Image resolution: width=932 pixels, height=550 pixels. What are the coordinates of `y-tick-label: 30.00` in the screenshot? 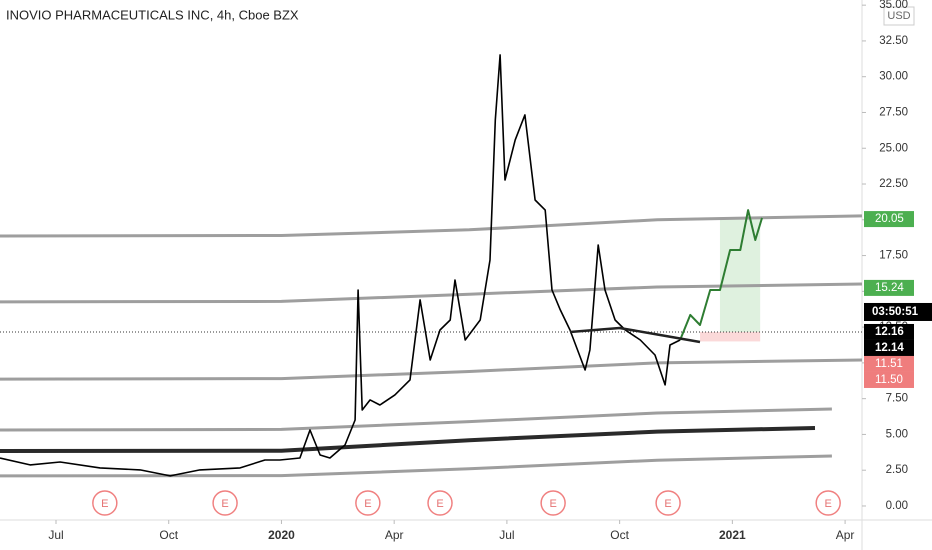 It's located at (893, 77).